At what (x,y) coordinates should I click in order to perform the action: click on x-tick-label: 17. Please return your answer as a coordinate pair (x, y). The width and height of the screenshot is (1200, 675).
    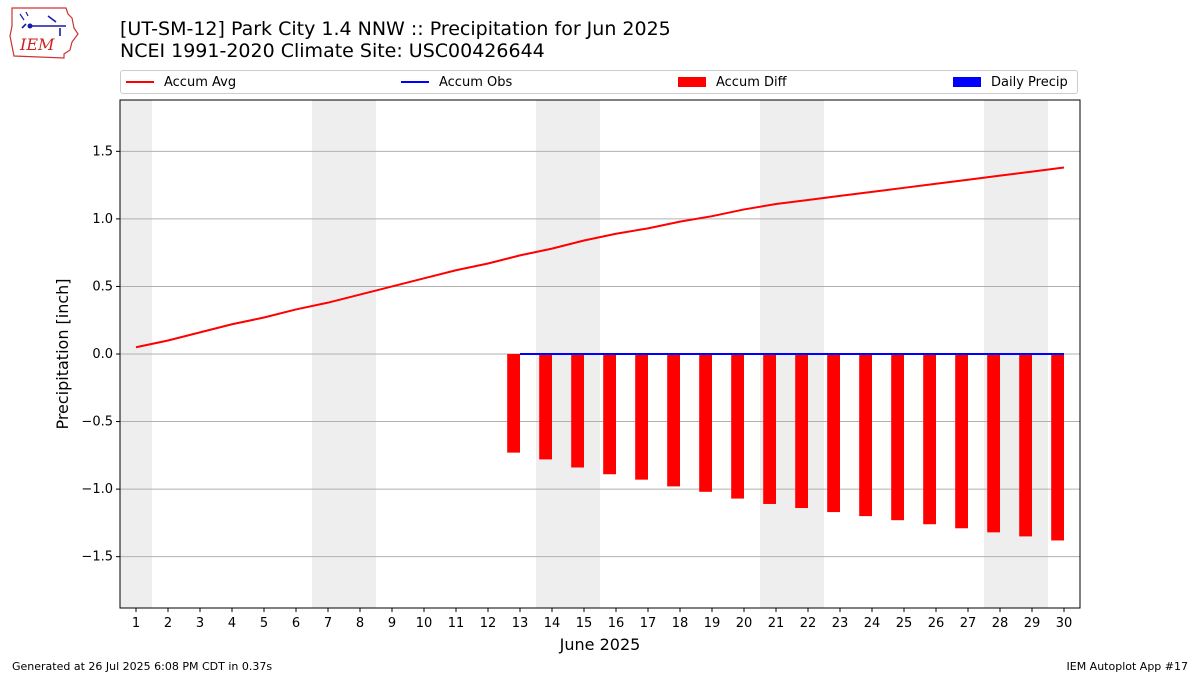
    Looking at the image, I should click on (648, 623).